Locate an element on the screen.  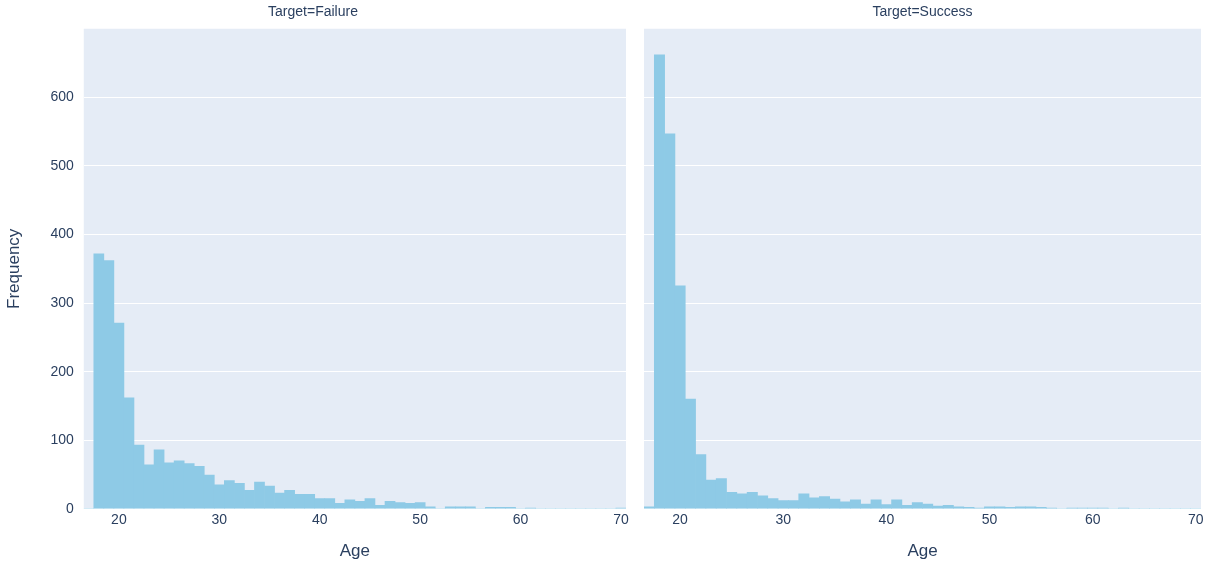
y-tick-label: 600 is located at coordinates (62, 96).